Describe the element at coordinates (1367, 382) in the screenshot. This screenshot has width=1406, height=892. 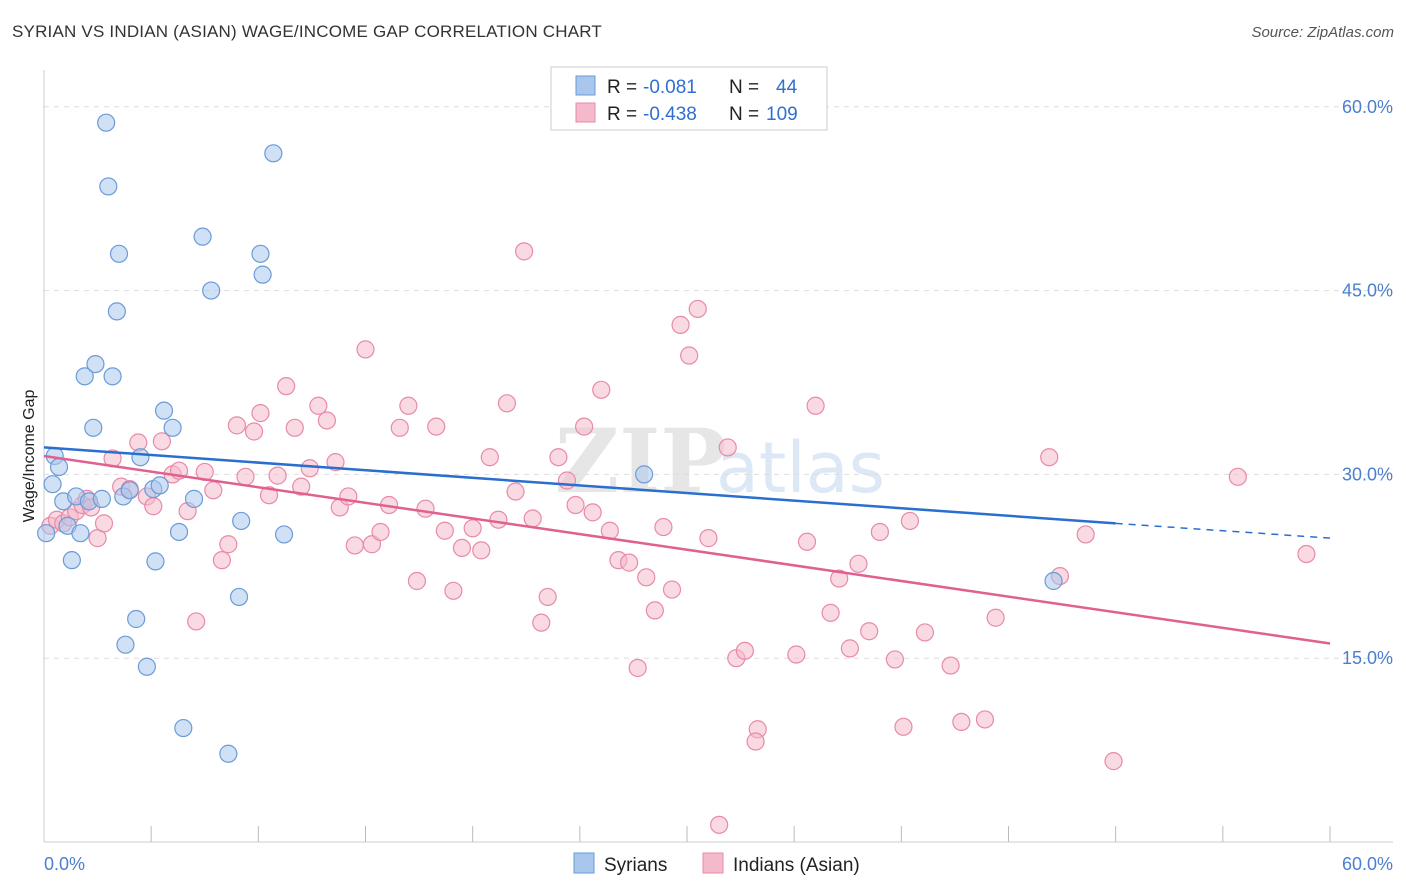
I see `y-axis-tick-labels: 15.0% 30.0% 45.0% 60.0%` at that location.